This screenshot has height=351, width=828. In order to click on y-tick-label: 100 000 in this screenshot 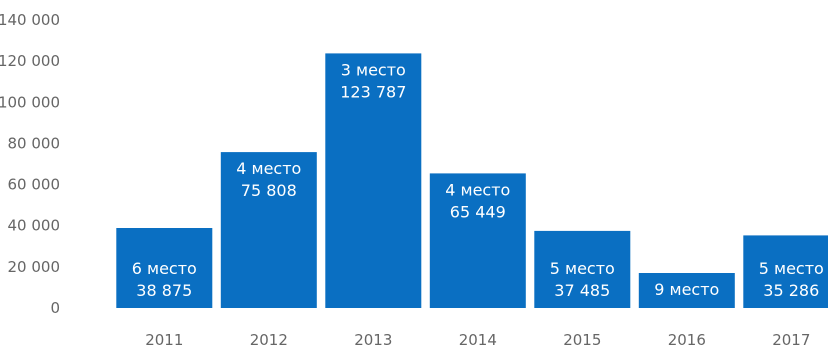, I will do `click(30, 102)`.